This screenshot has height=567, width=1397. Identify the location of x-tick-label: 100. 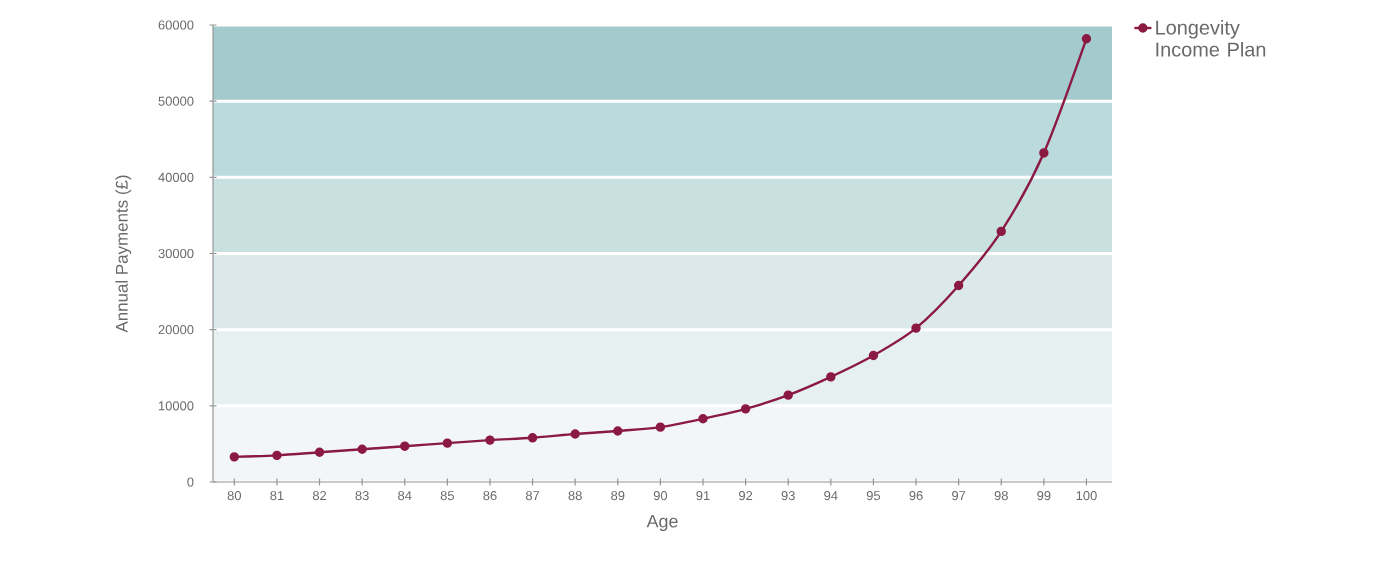
(1086, 496).